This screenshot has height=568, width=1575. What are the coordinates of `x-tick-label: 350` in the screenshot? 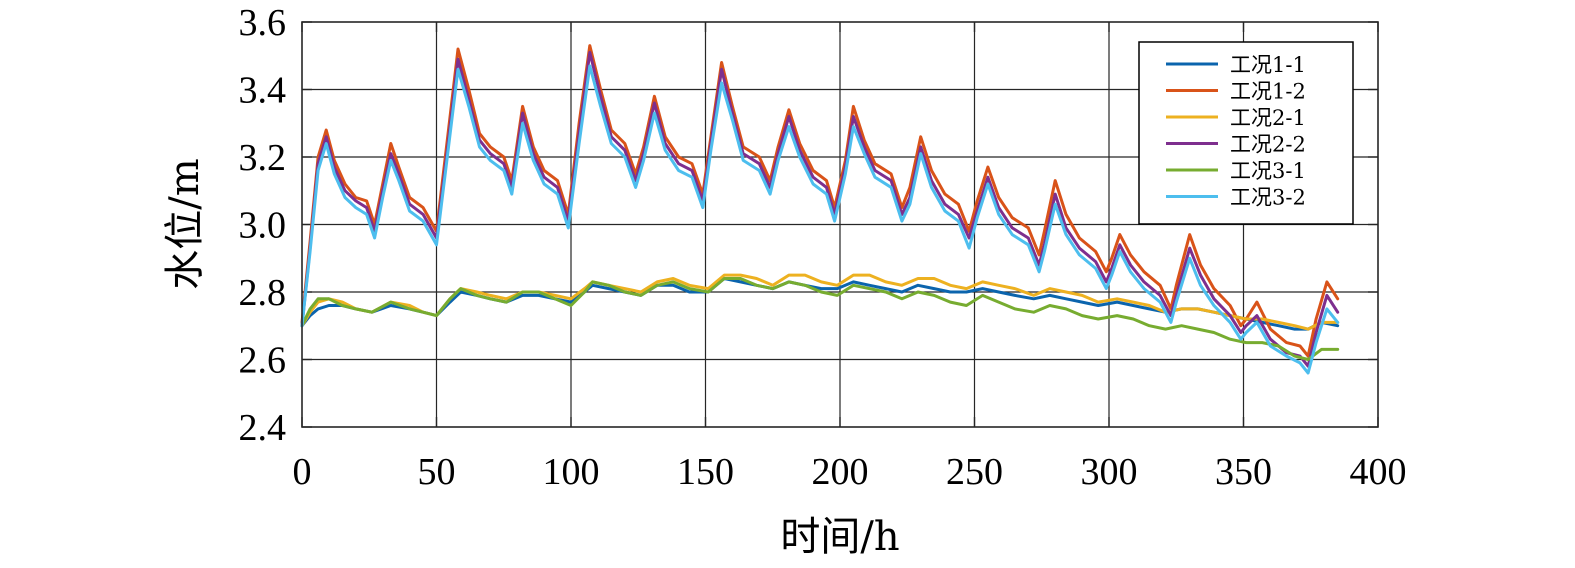 It's located at (1243, 472).